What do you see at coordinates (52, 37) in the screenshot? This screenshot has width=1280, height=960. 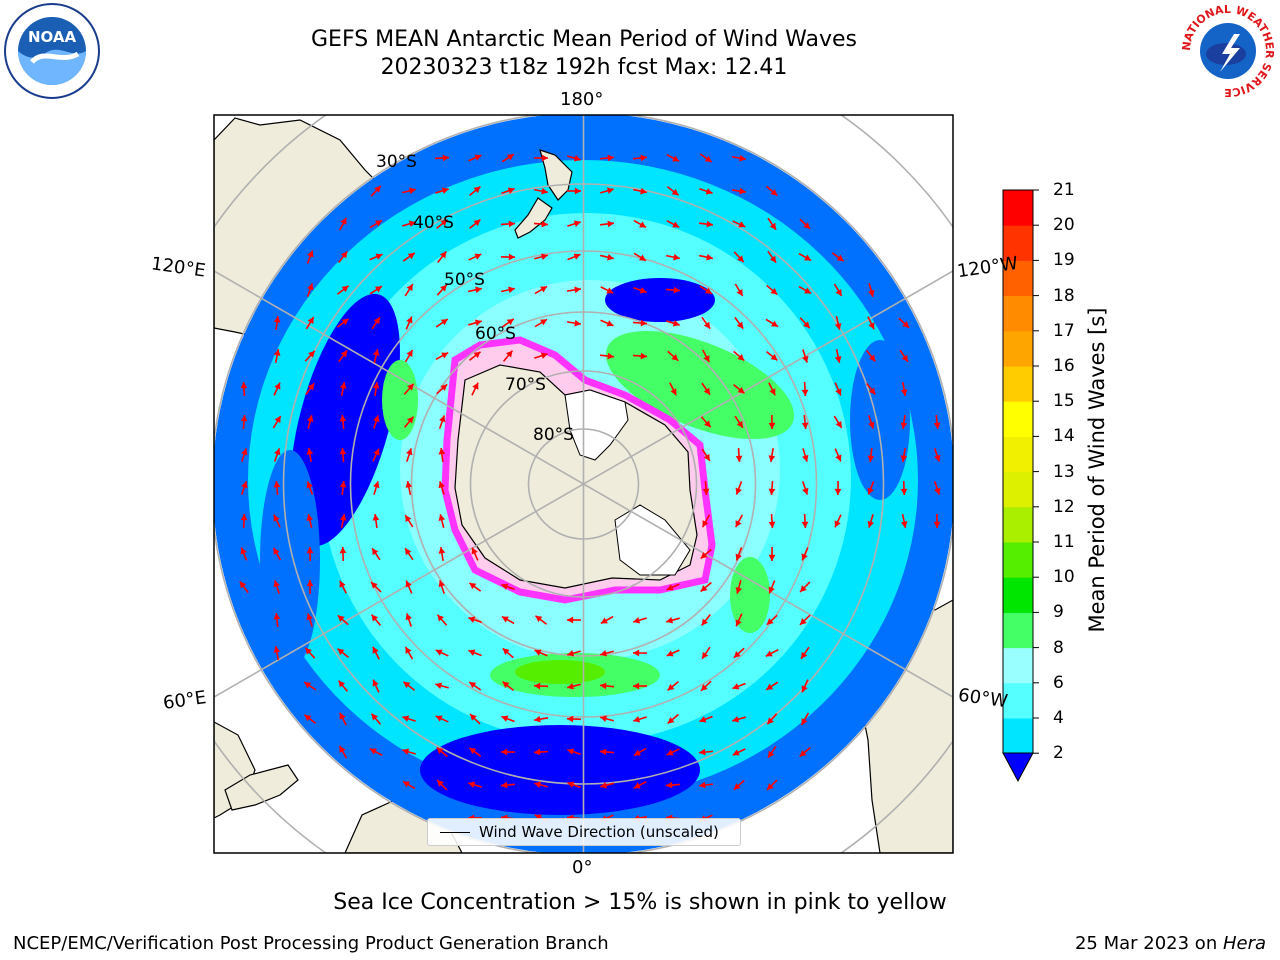 I see `svg-text: NOAA` at bounding box center [52, 37].